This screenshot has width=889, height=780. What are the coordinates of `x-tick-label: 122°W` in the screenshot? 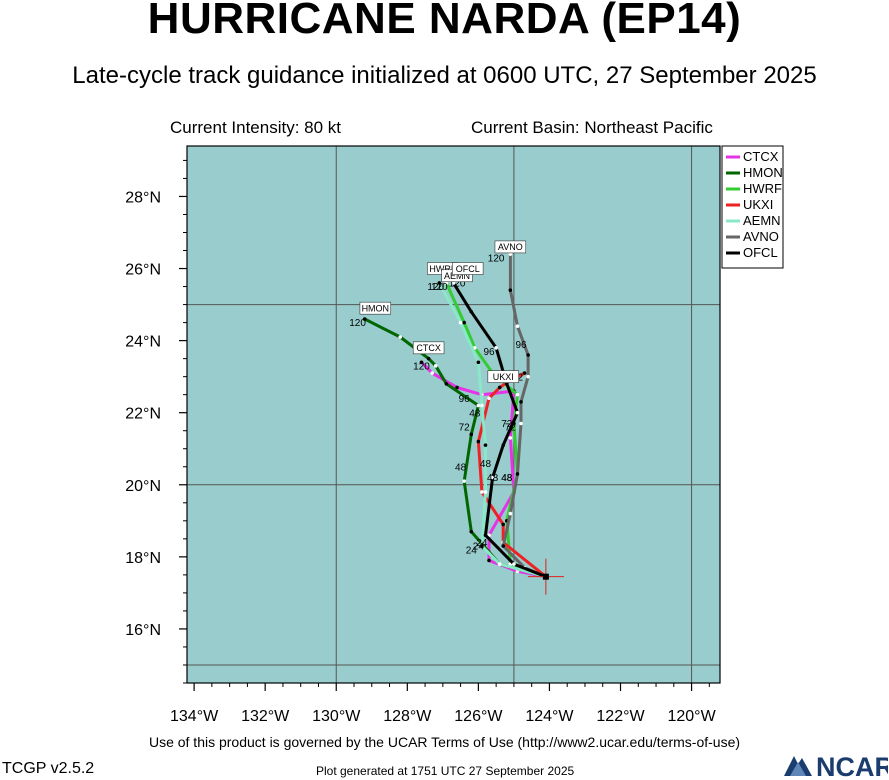 It's located at (620, 716).